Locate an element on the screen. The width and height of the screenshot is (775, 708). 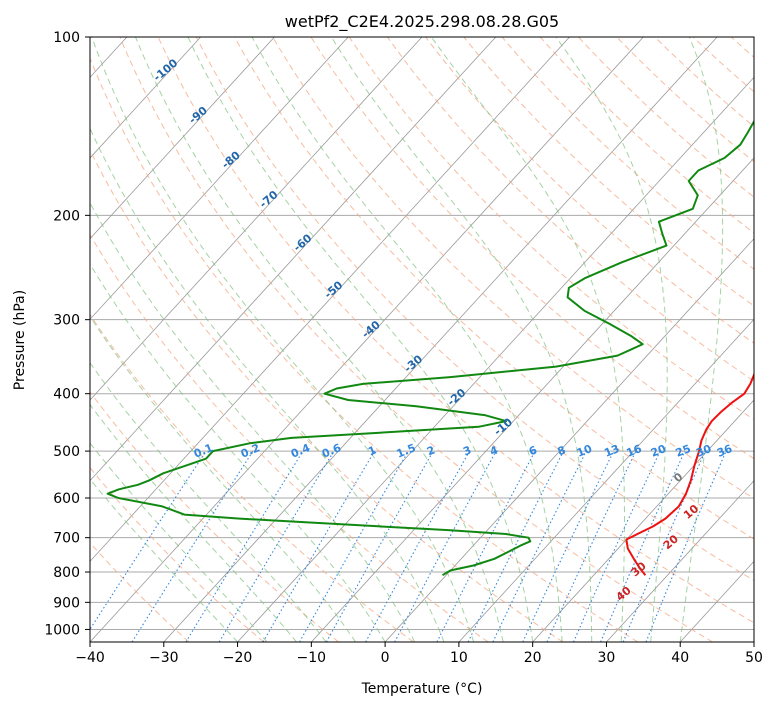
x-tick-label: 20 is located at coordinates (533, 658).